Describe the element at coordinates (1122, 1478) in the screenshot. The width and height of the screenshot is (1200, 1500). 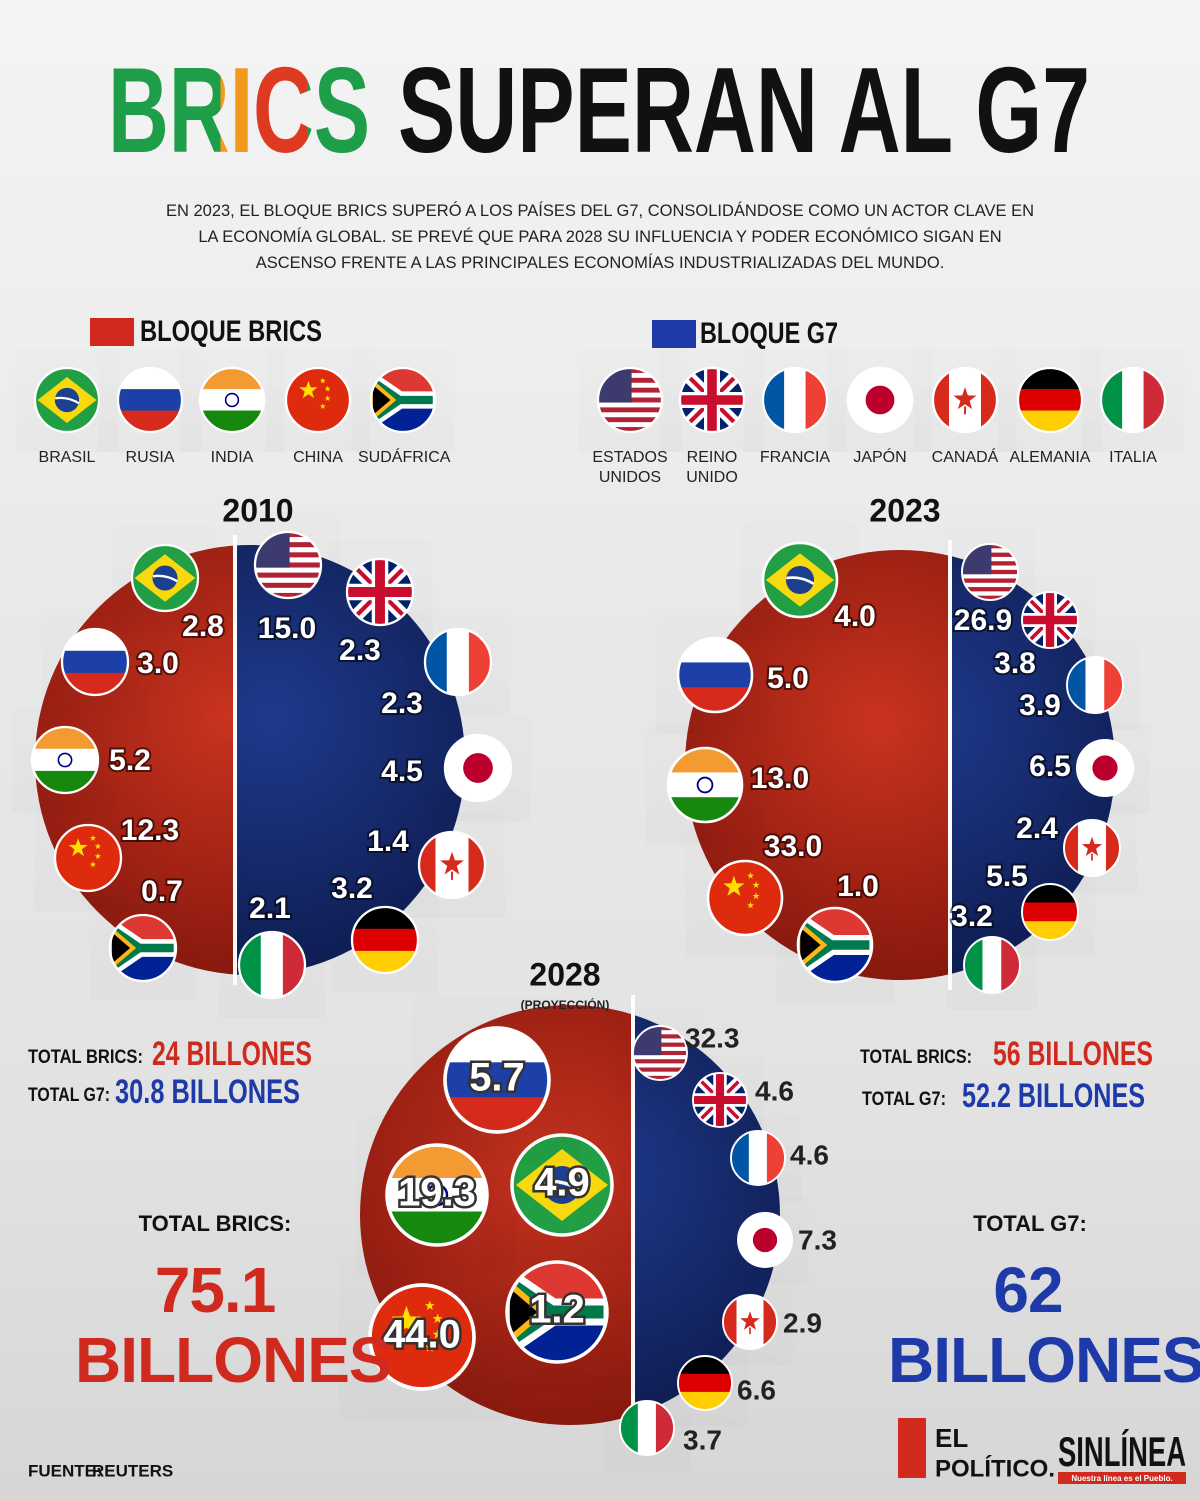
I see `logo-band` at that location.